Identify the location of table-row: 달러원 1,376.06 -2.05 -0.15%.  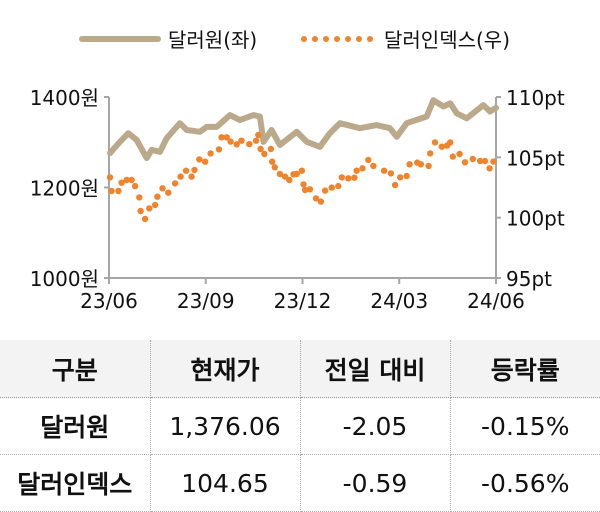
(300, 426).